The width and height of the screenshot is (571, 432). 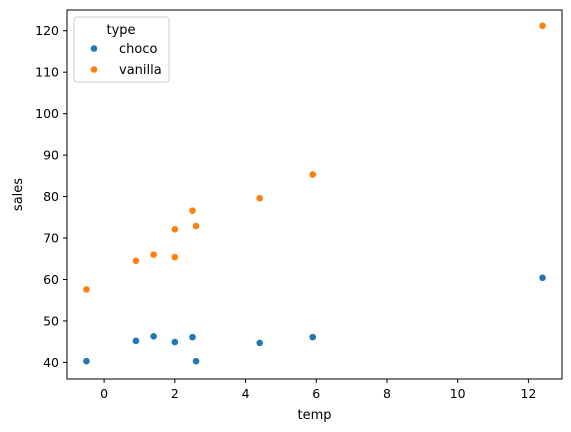 I want to click on x-tick-label: 10, so click(x=458, y=393).